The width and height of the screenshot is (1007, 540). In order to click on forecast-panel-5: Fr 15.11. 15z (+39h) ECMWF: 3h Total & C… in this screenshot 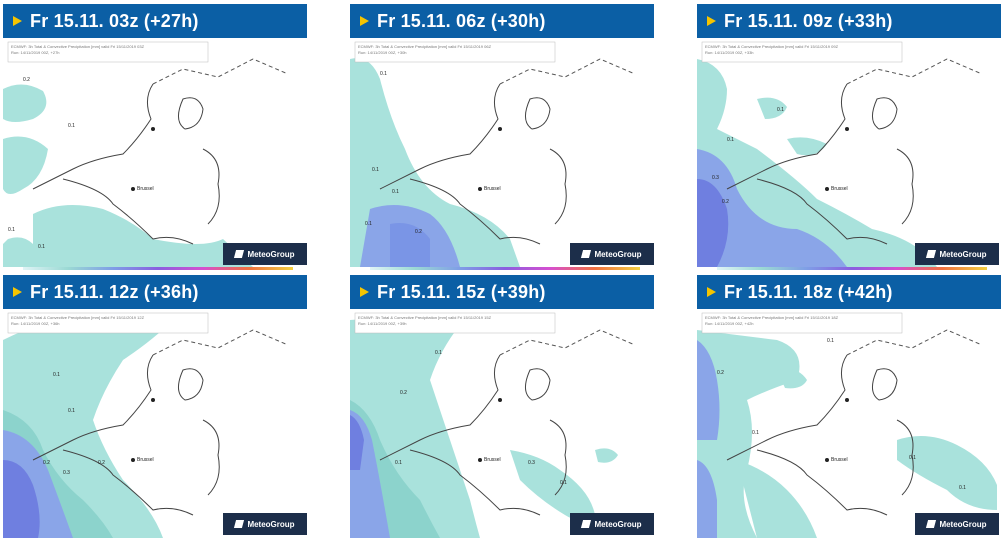, I will do `click(502, 407)`.